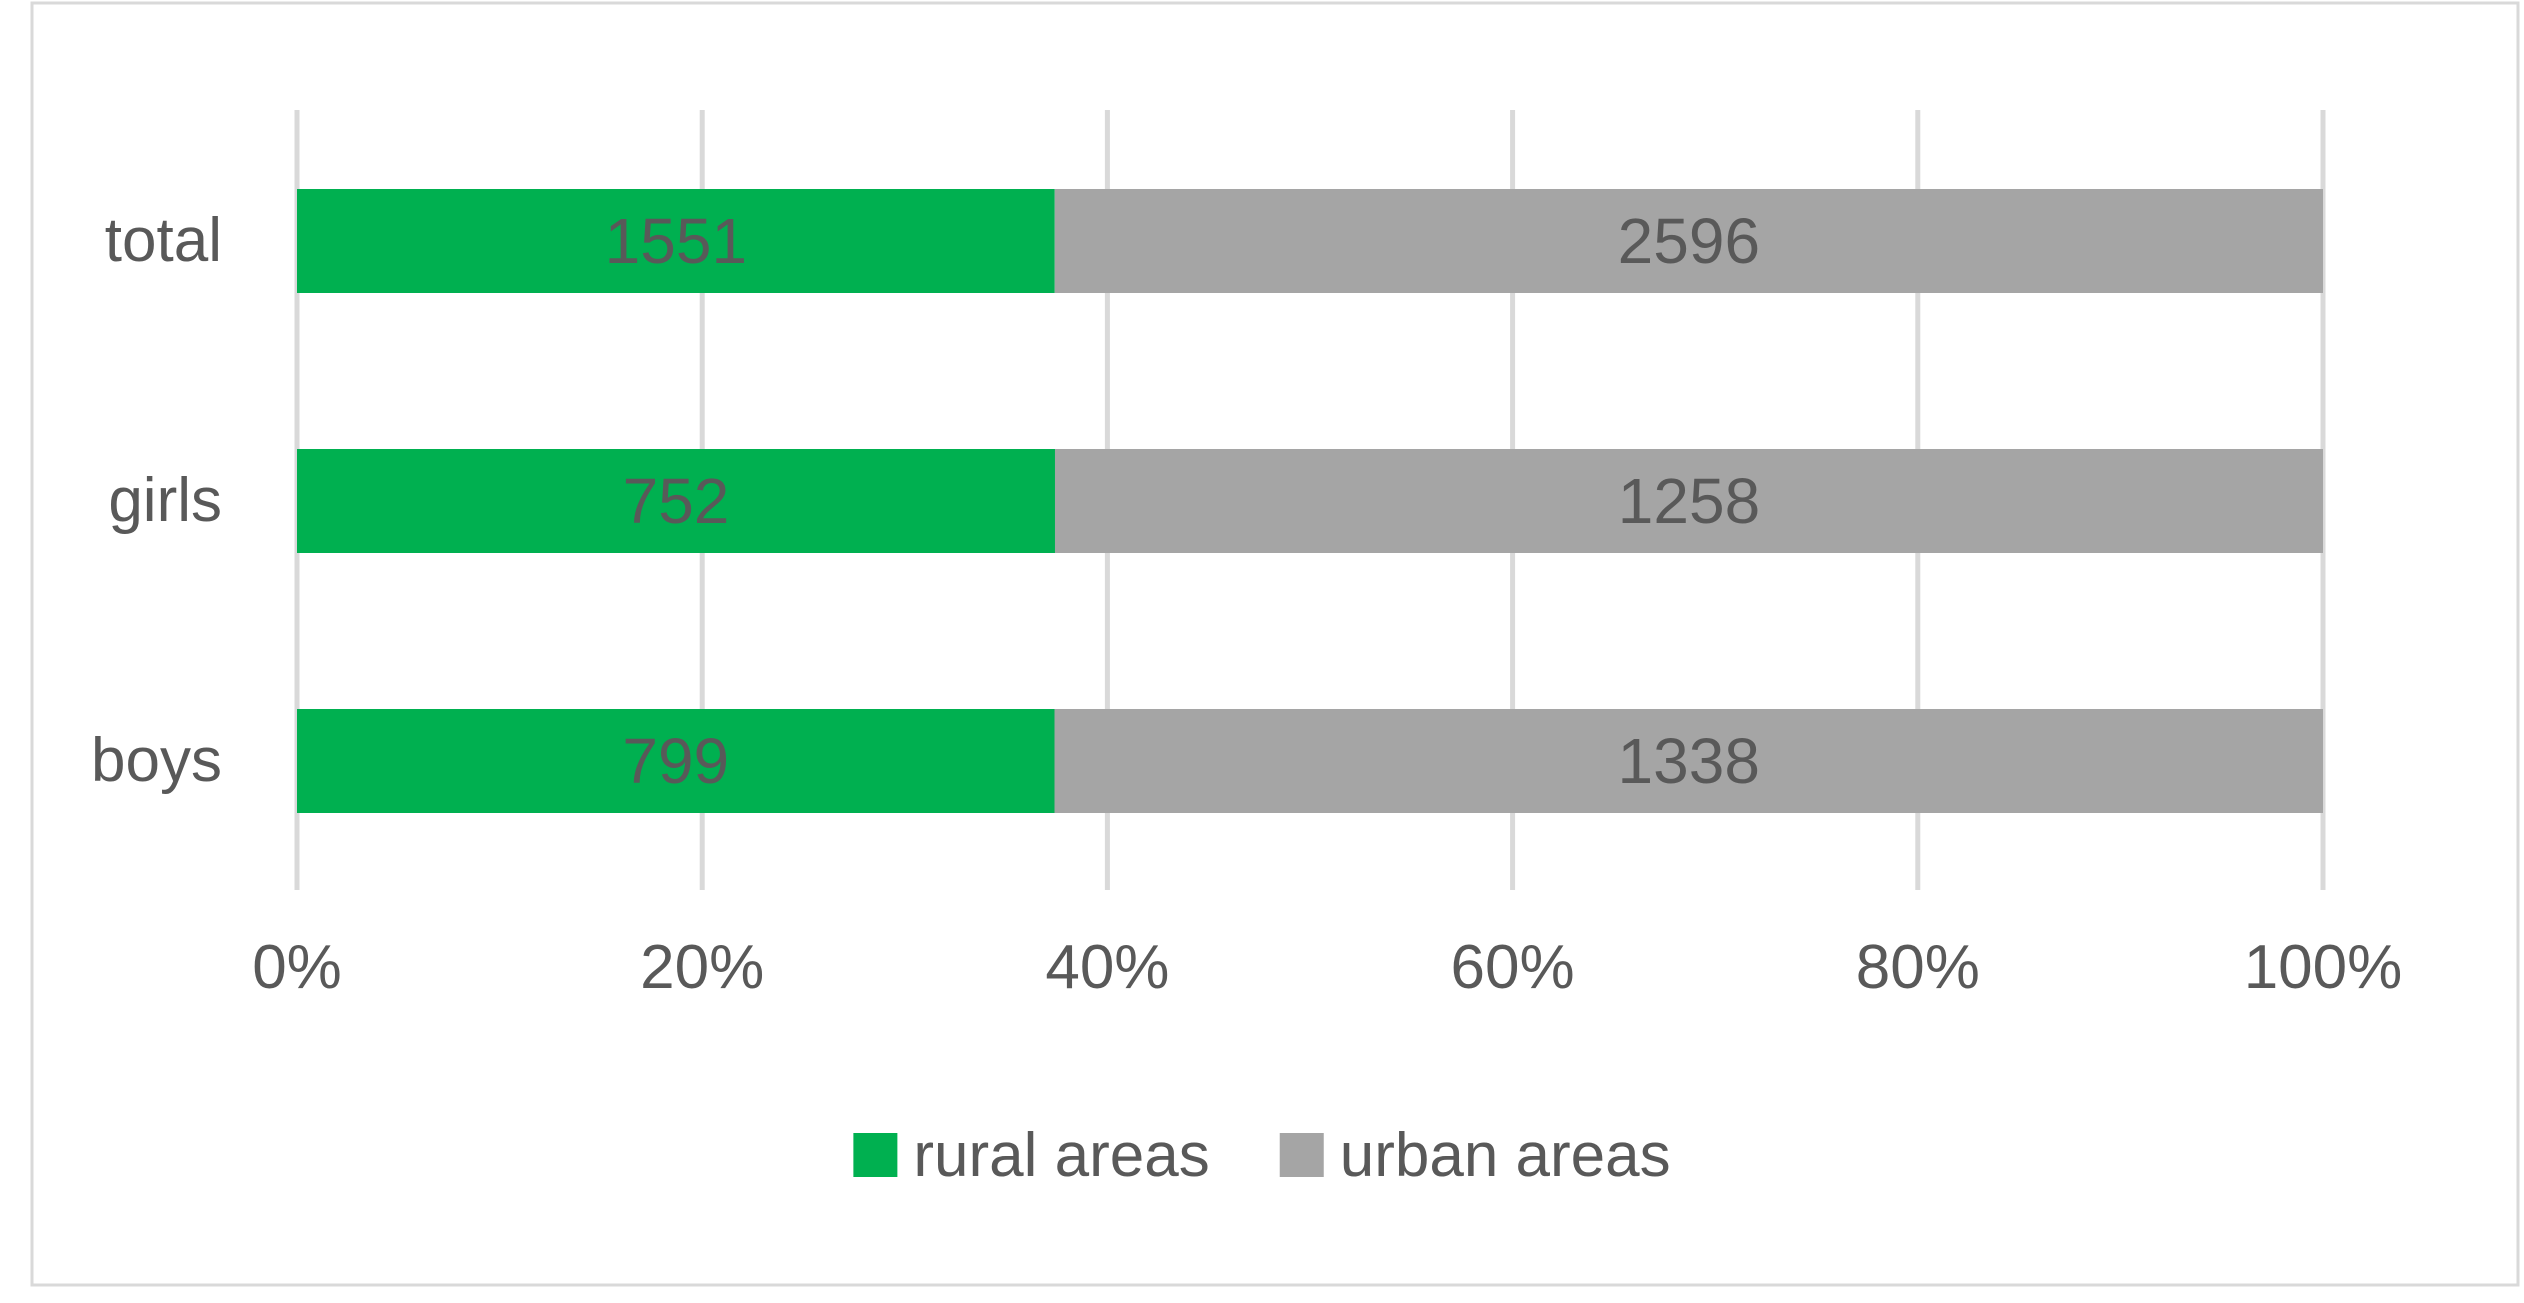 The width and height of the screenshot is (2524, 1303). What do you see at coordinates (1505, 1155) in the screenshot?
I see `legend-label: urban areas` at bounding box center [1505, 1155].